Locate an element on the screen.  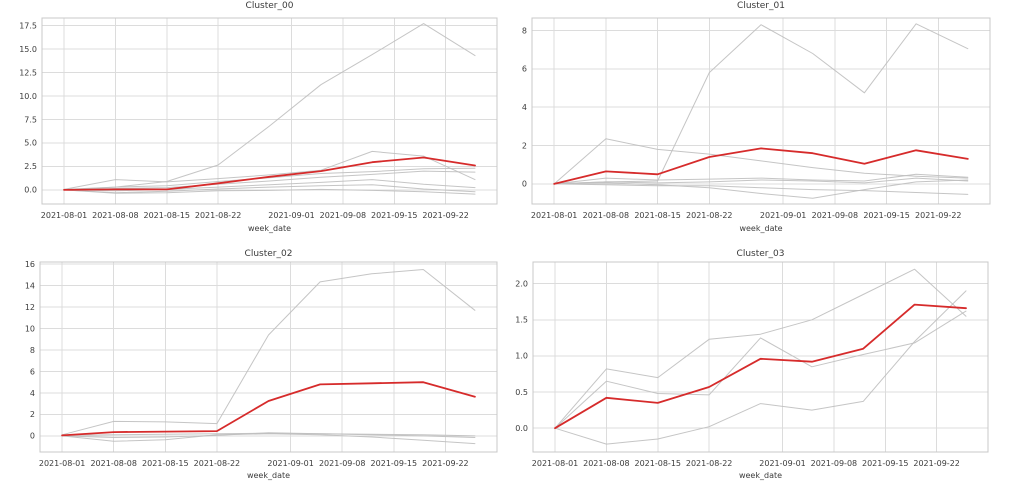
y-tick-label: 16 is located at coordinates (30, 264).